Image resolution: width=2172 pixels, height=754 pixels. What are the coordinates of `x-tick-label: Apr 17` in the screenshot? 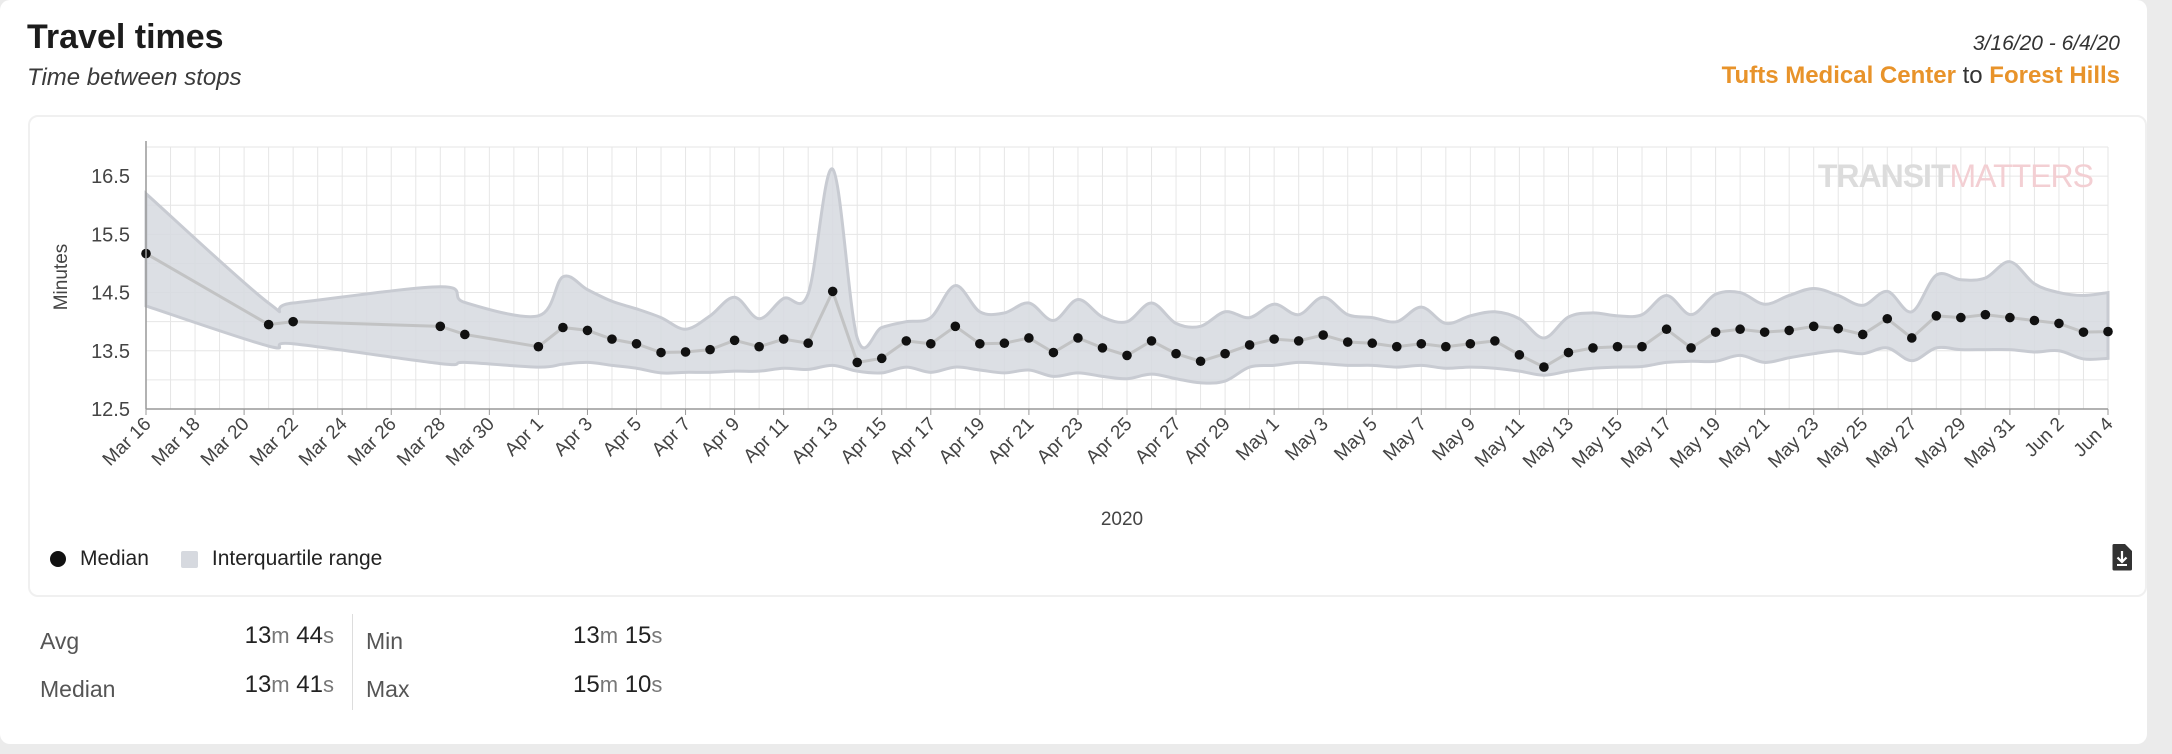 It's located at (913, 441).